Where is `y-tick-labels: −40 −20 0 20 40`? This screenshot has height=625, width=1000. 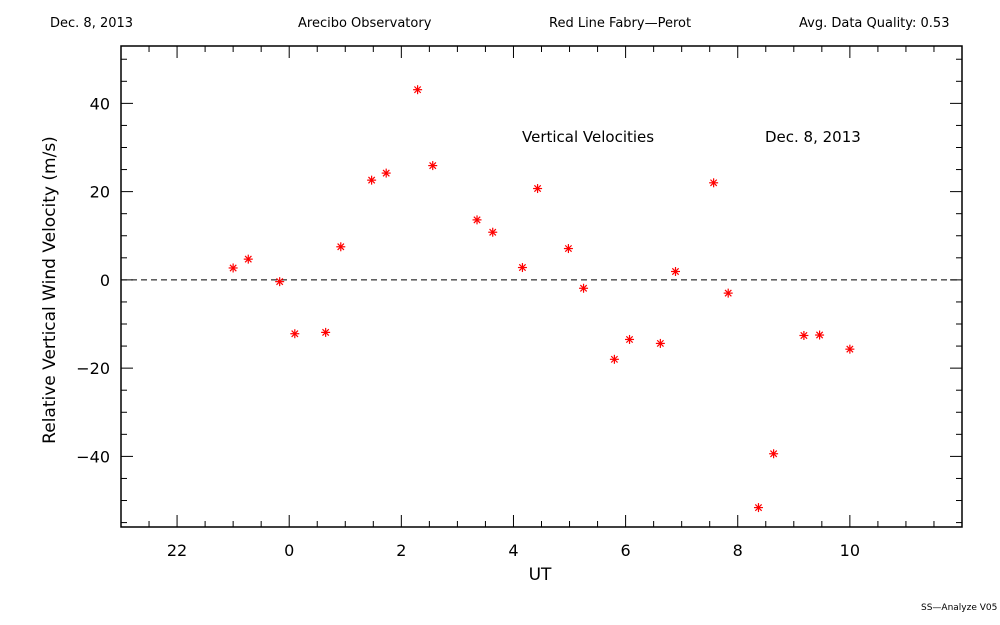
y-tick-labels: −40 −20 0 20 40 is located at coordinates (93, 280).